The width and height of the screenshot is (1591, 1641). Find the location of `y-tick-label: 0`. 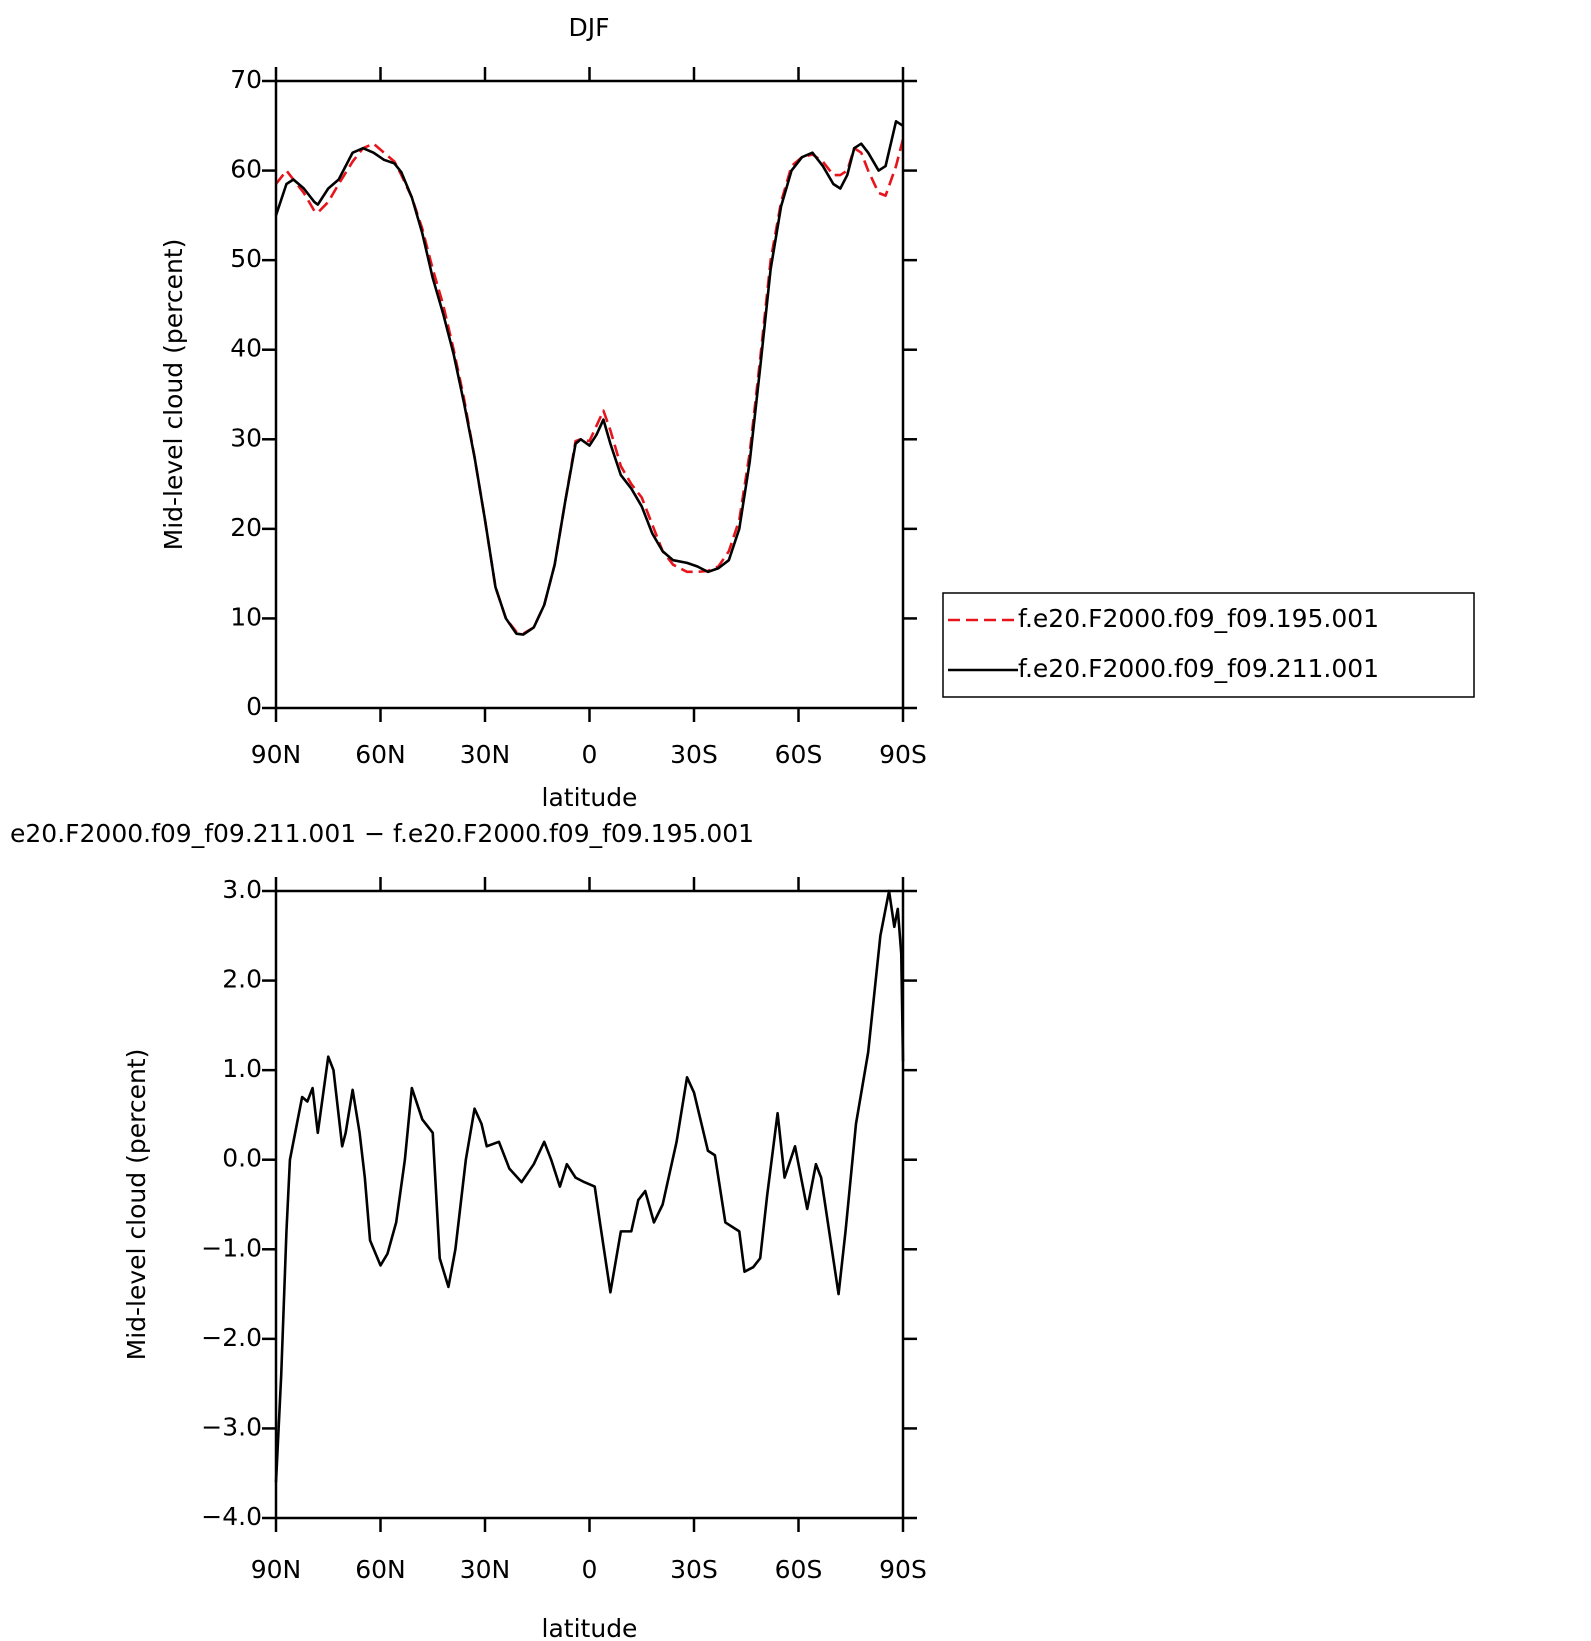

y-tick-label: 0 is located at coordinates (254, 706).